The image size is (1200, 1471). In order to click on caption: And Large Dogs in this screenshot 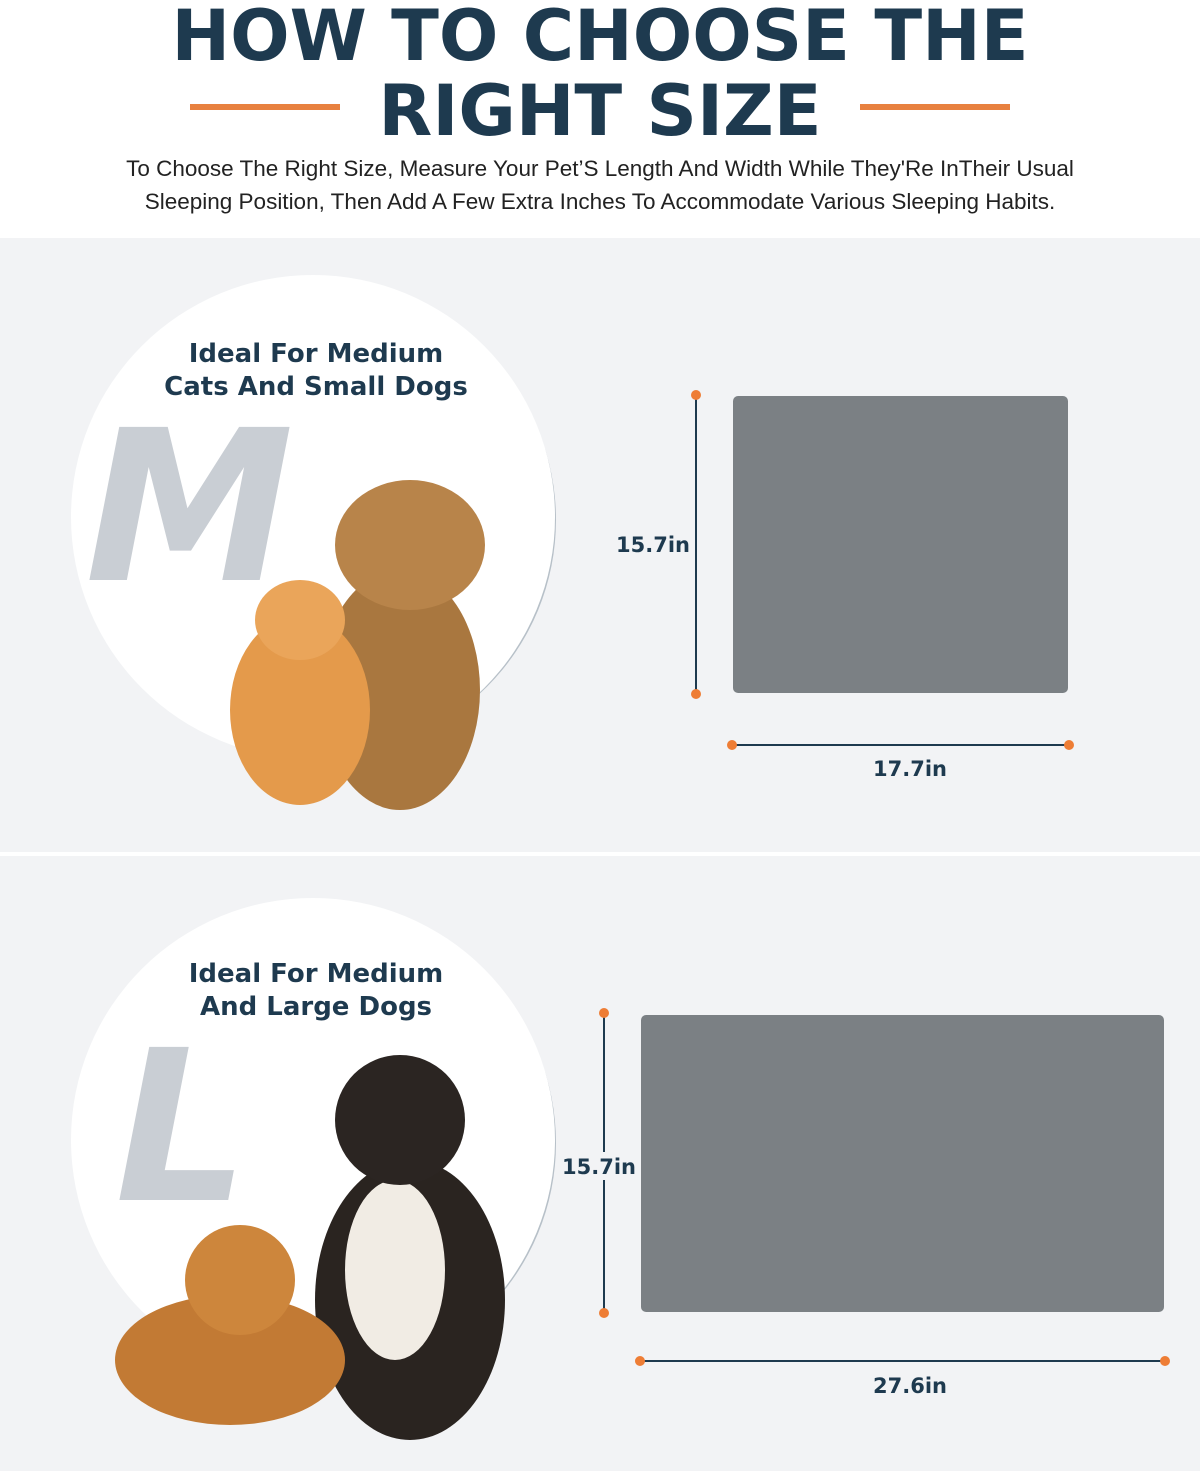, I will do `click(316, 1007)`.